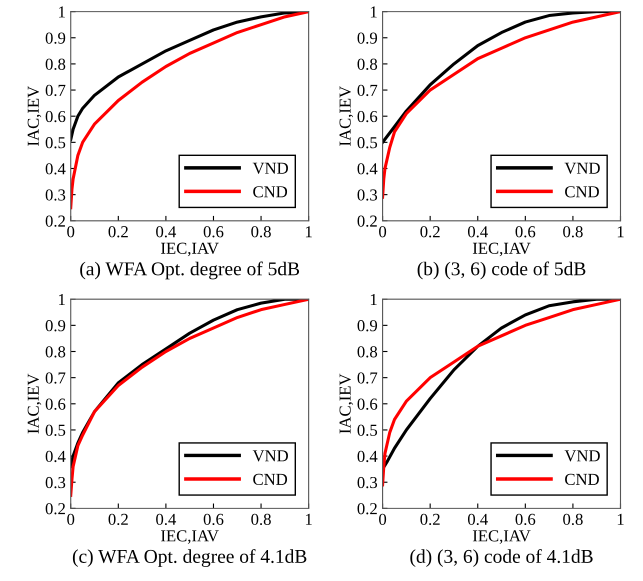 This screenshot has width=643, height=581. What do you see at coordinates (189, 558) in the screenshot?
I see `text: (c) WFA Opt. degree of 4.1dB` at bounding box center [189, 558].